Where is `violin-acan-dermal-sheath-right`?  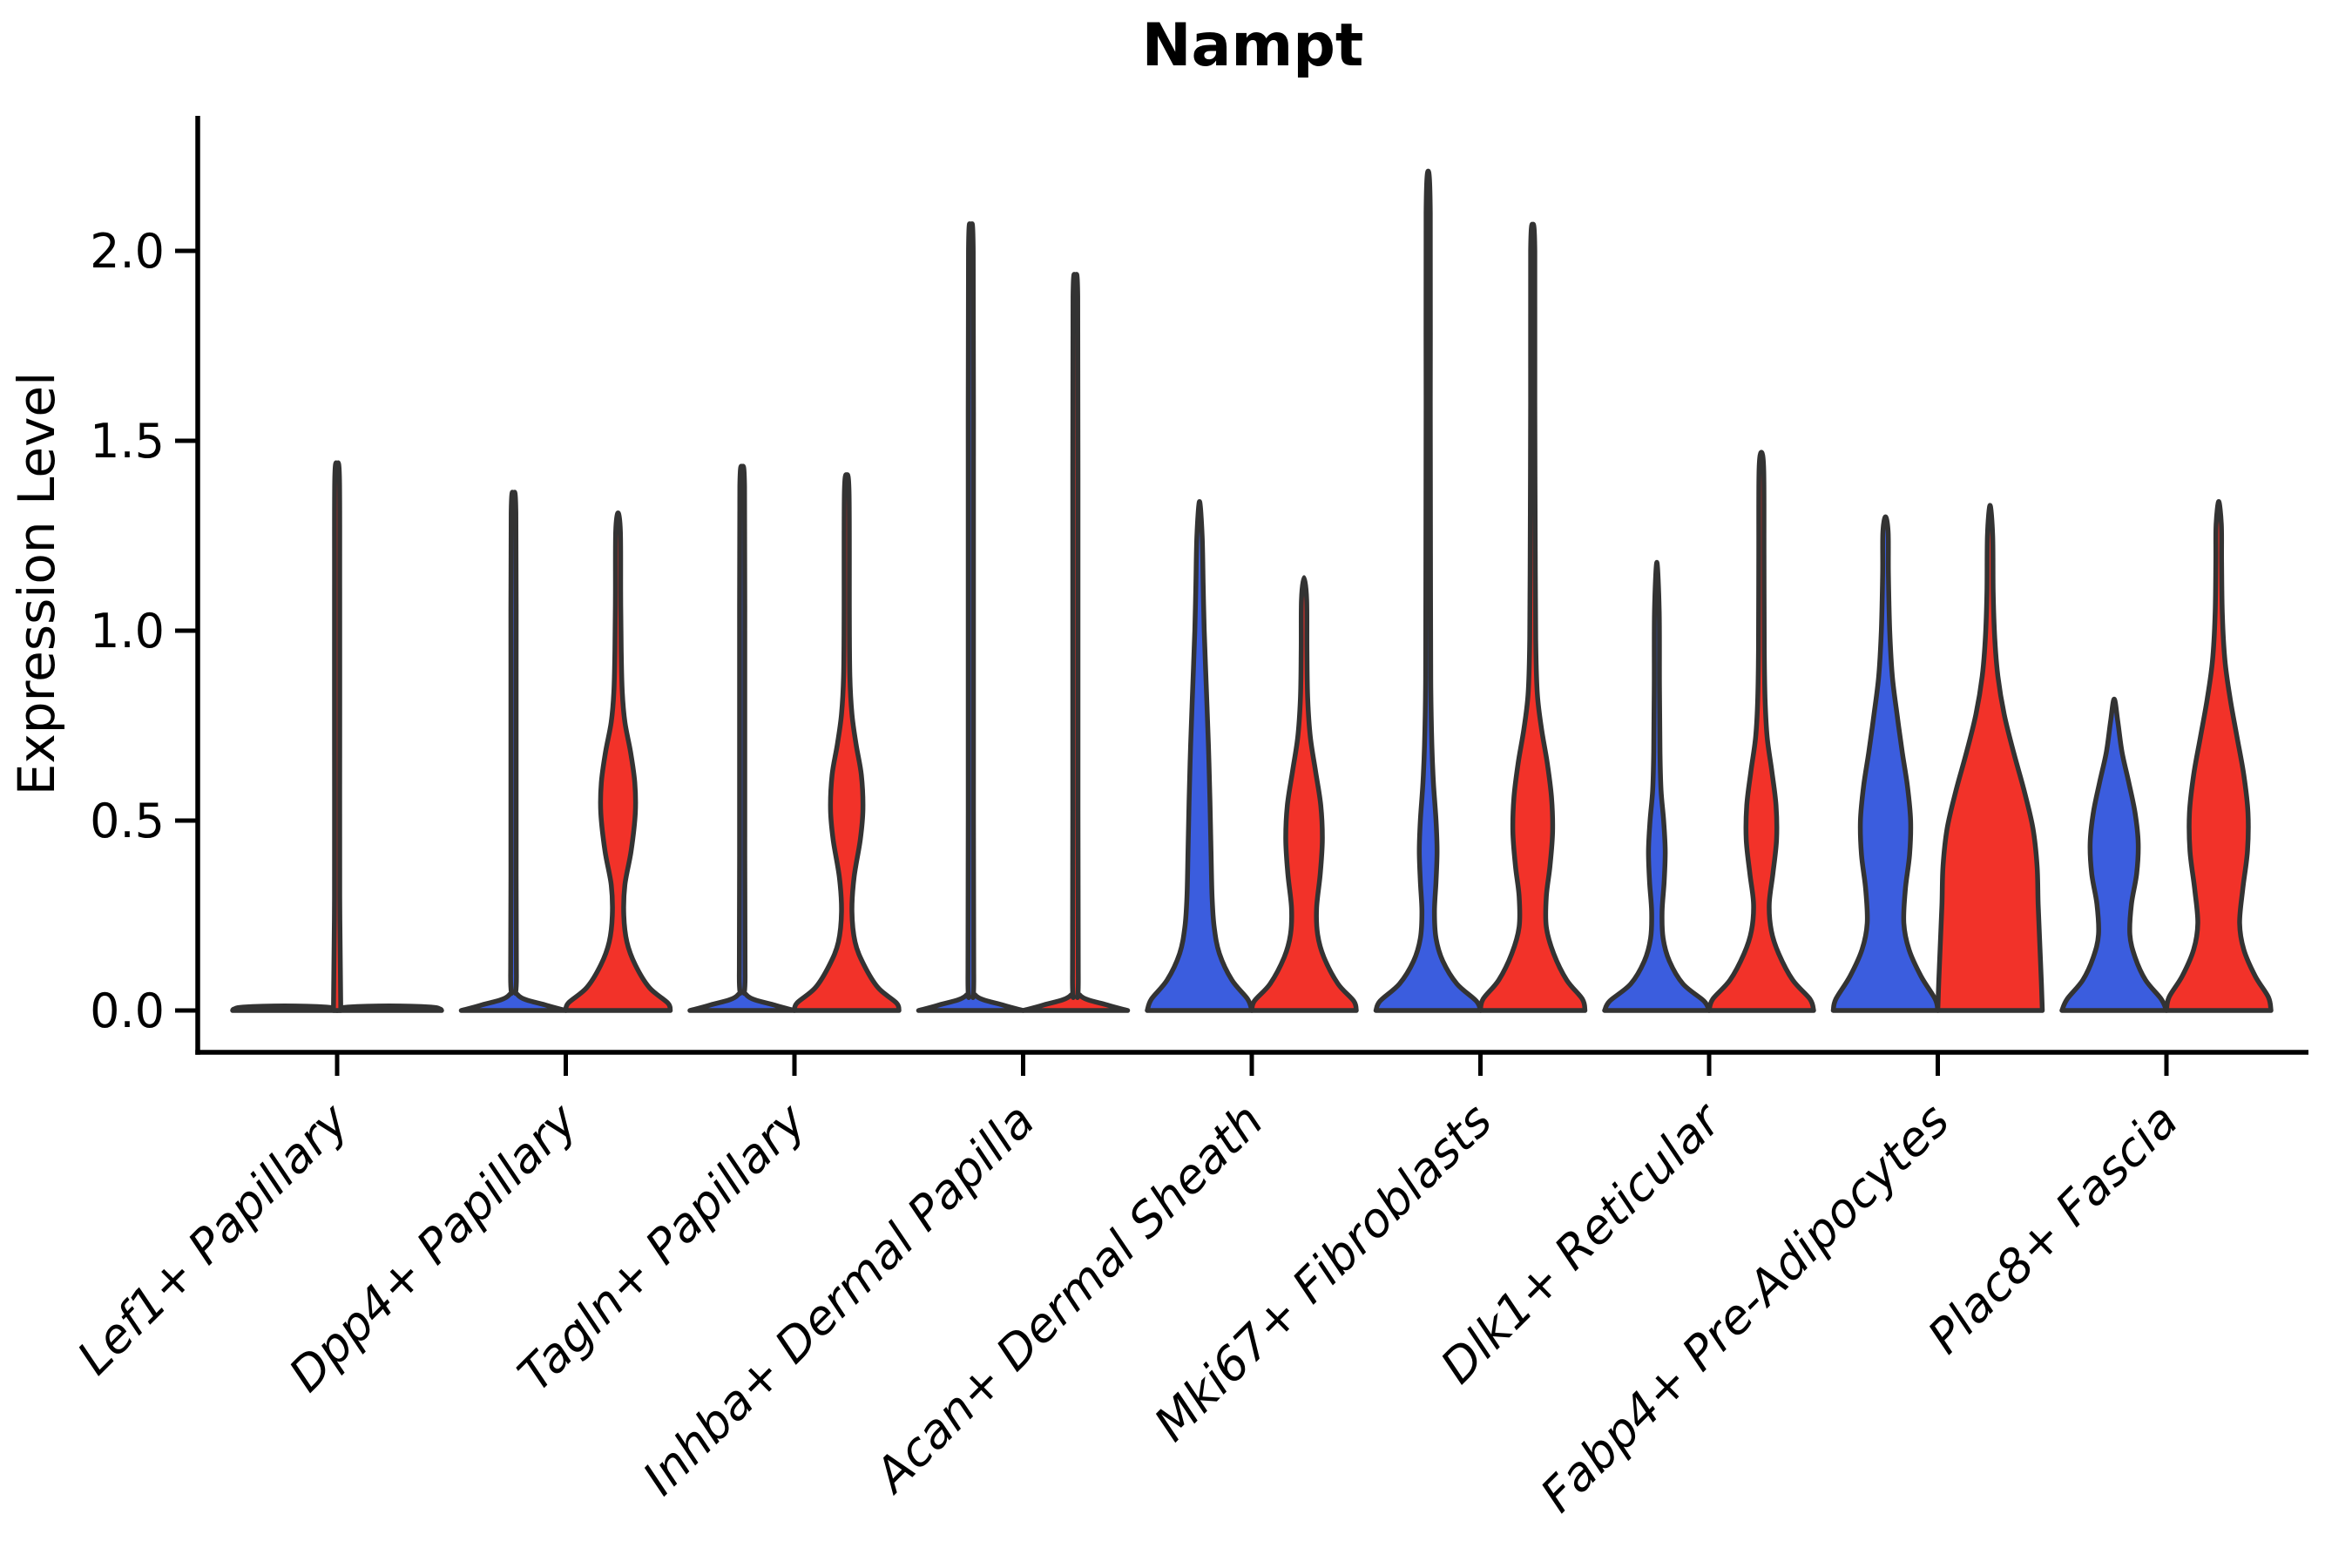
violin-acan-dermal-sheath-right is located at coordinates (1304, 794).